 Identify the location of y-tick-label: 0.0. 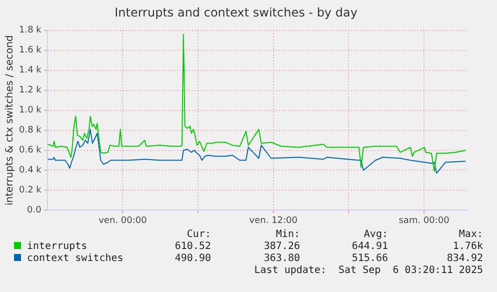
(34, 211).